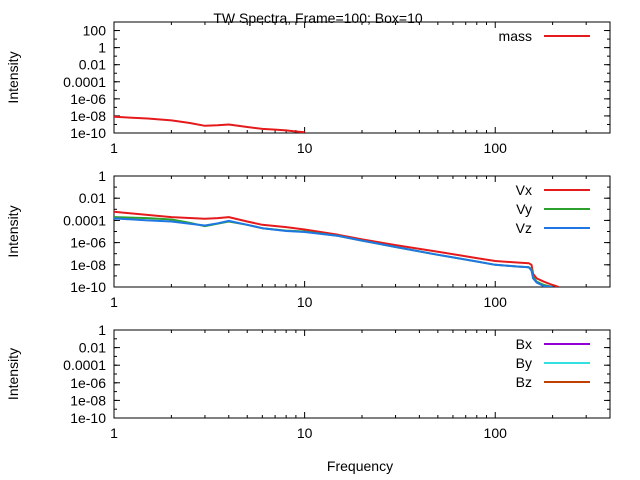 This screenshot has width=640, height=480. Describe the element at coordinates (524, 363) in the screenshot. I see `legend-label-by: By` at that location.